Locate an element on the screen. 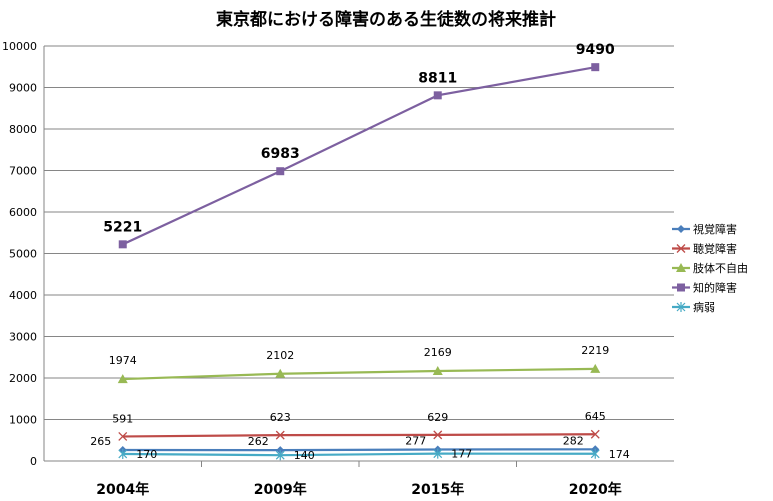 The height and width of the screenshot is (501, 773). legend-label: 知的障害 is located at coordinates (715, 288).